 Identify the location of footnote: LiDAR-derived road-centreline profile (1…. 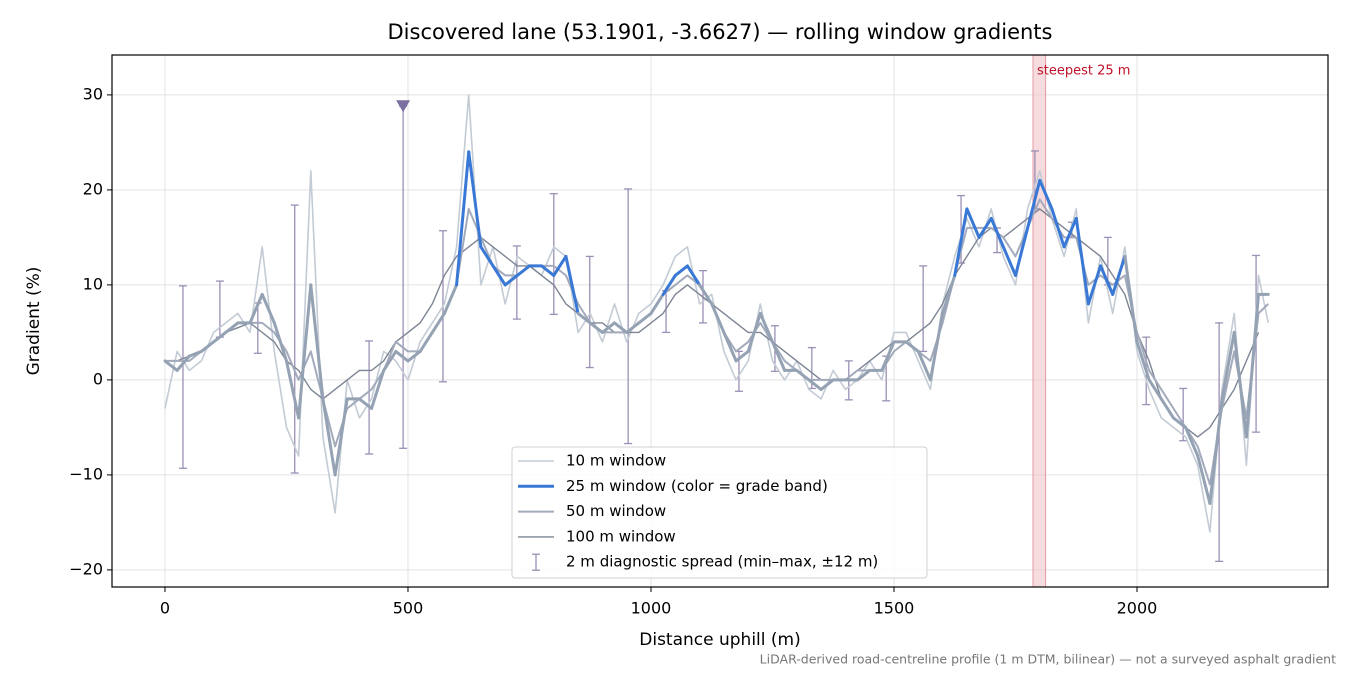
(1048, 659).